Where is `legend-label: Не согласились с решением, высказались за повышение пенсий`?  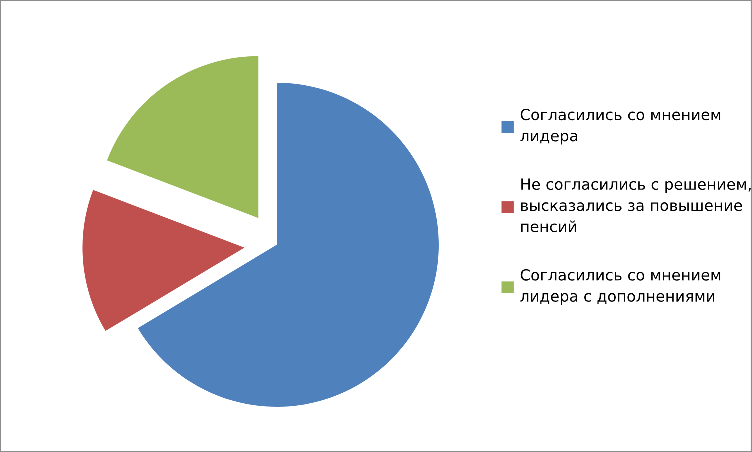
legend-label: Не согласились с решением, высказались за повышение пенсий is located at coordinates (636, 205).